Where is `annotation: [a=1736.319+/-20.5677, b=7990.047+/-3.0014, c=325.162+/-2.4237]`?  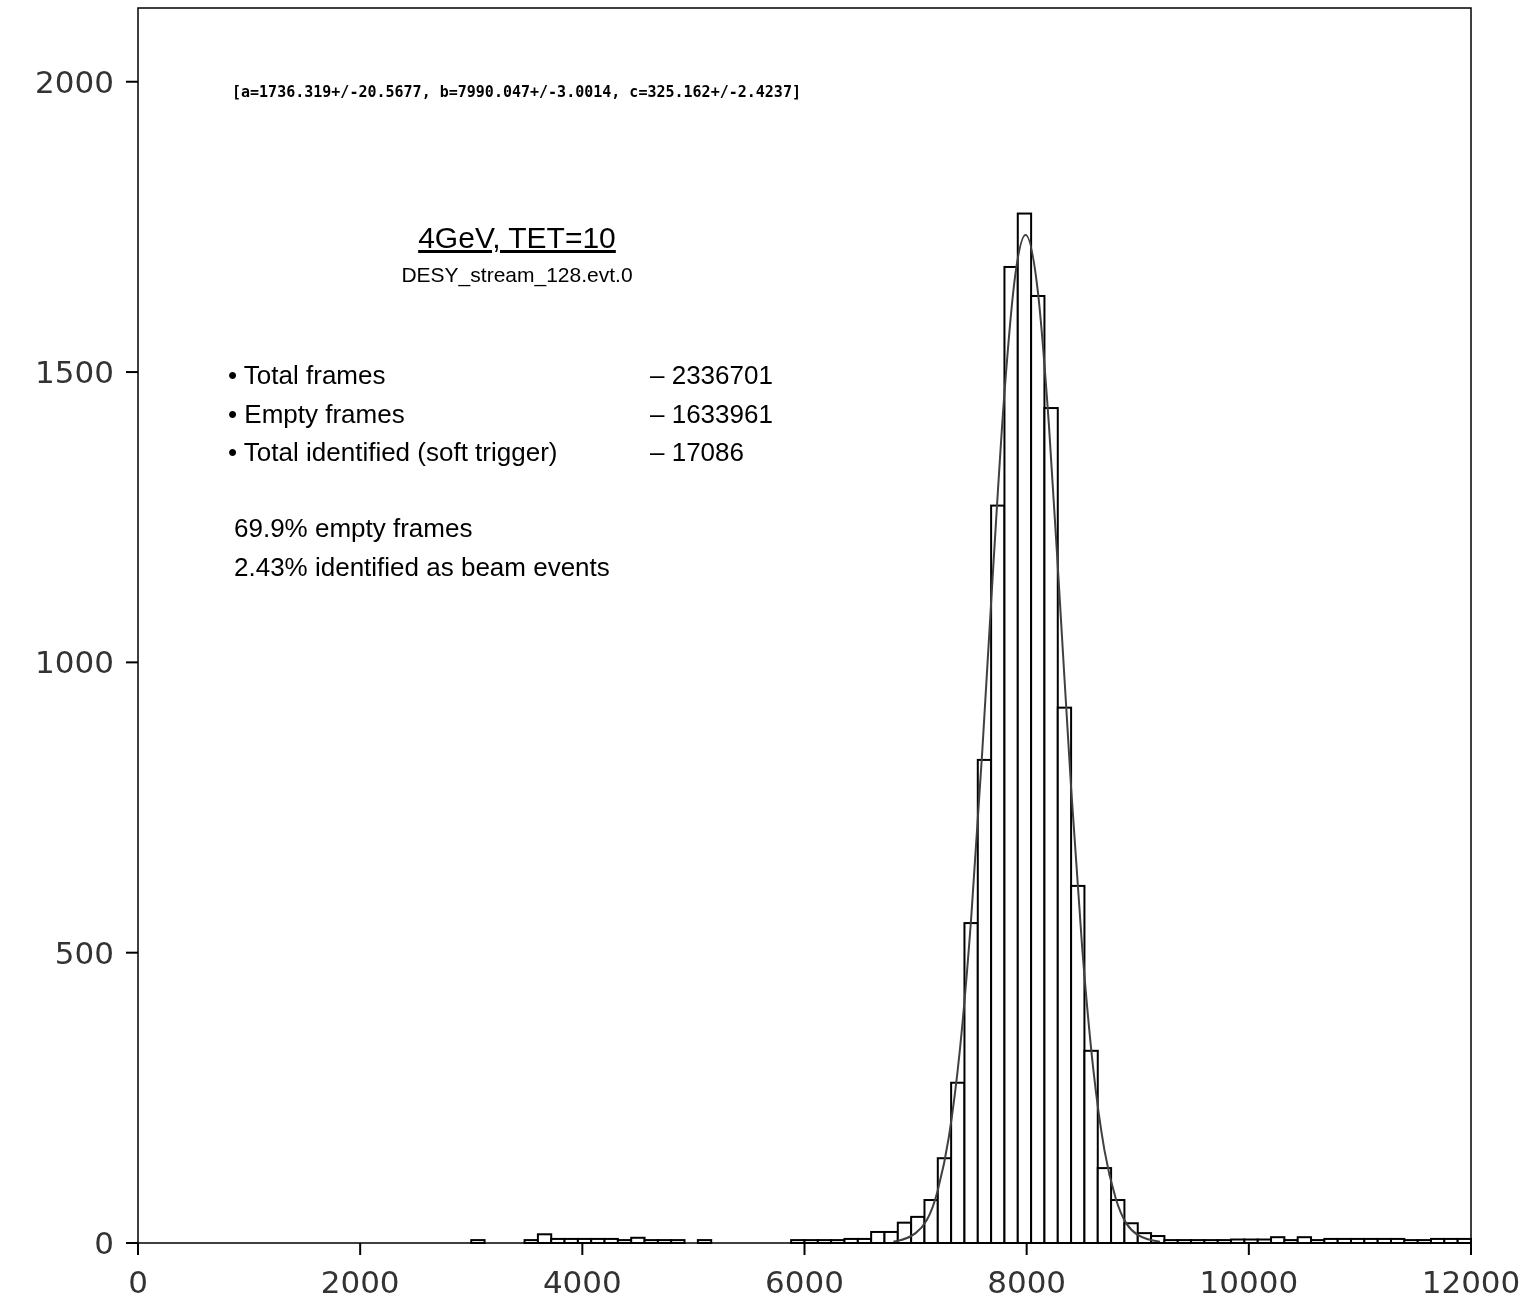
annotation: [a=1736.319+/-20.5677, b=7990.047+/-3.0014, c=325.162+/-2.4237] is located at coordinates (516, 92).